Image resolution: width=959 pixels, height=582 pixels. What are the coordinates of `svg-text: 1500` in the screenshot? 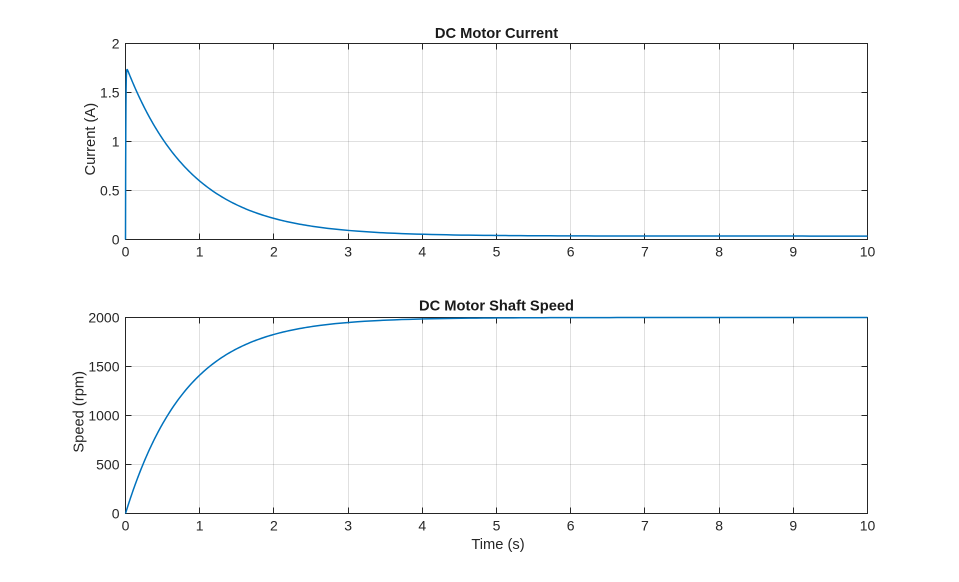 It's located at (103, 366).